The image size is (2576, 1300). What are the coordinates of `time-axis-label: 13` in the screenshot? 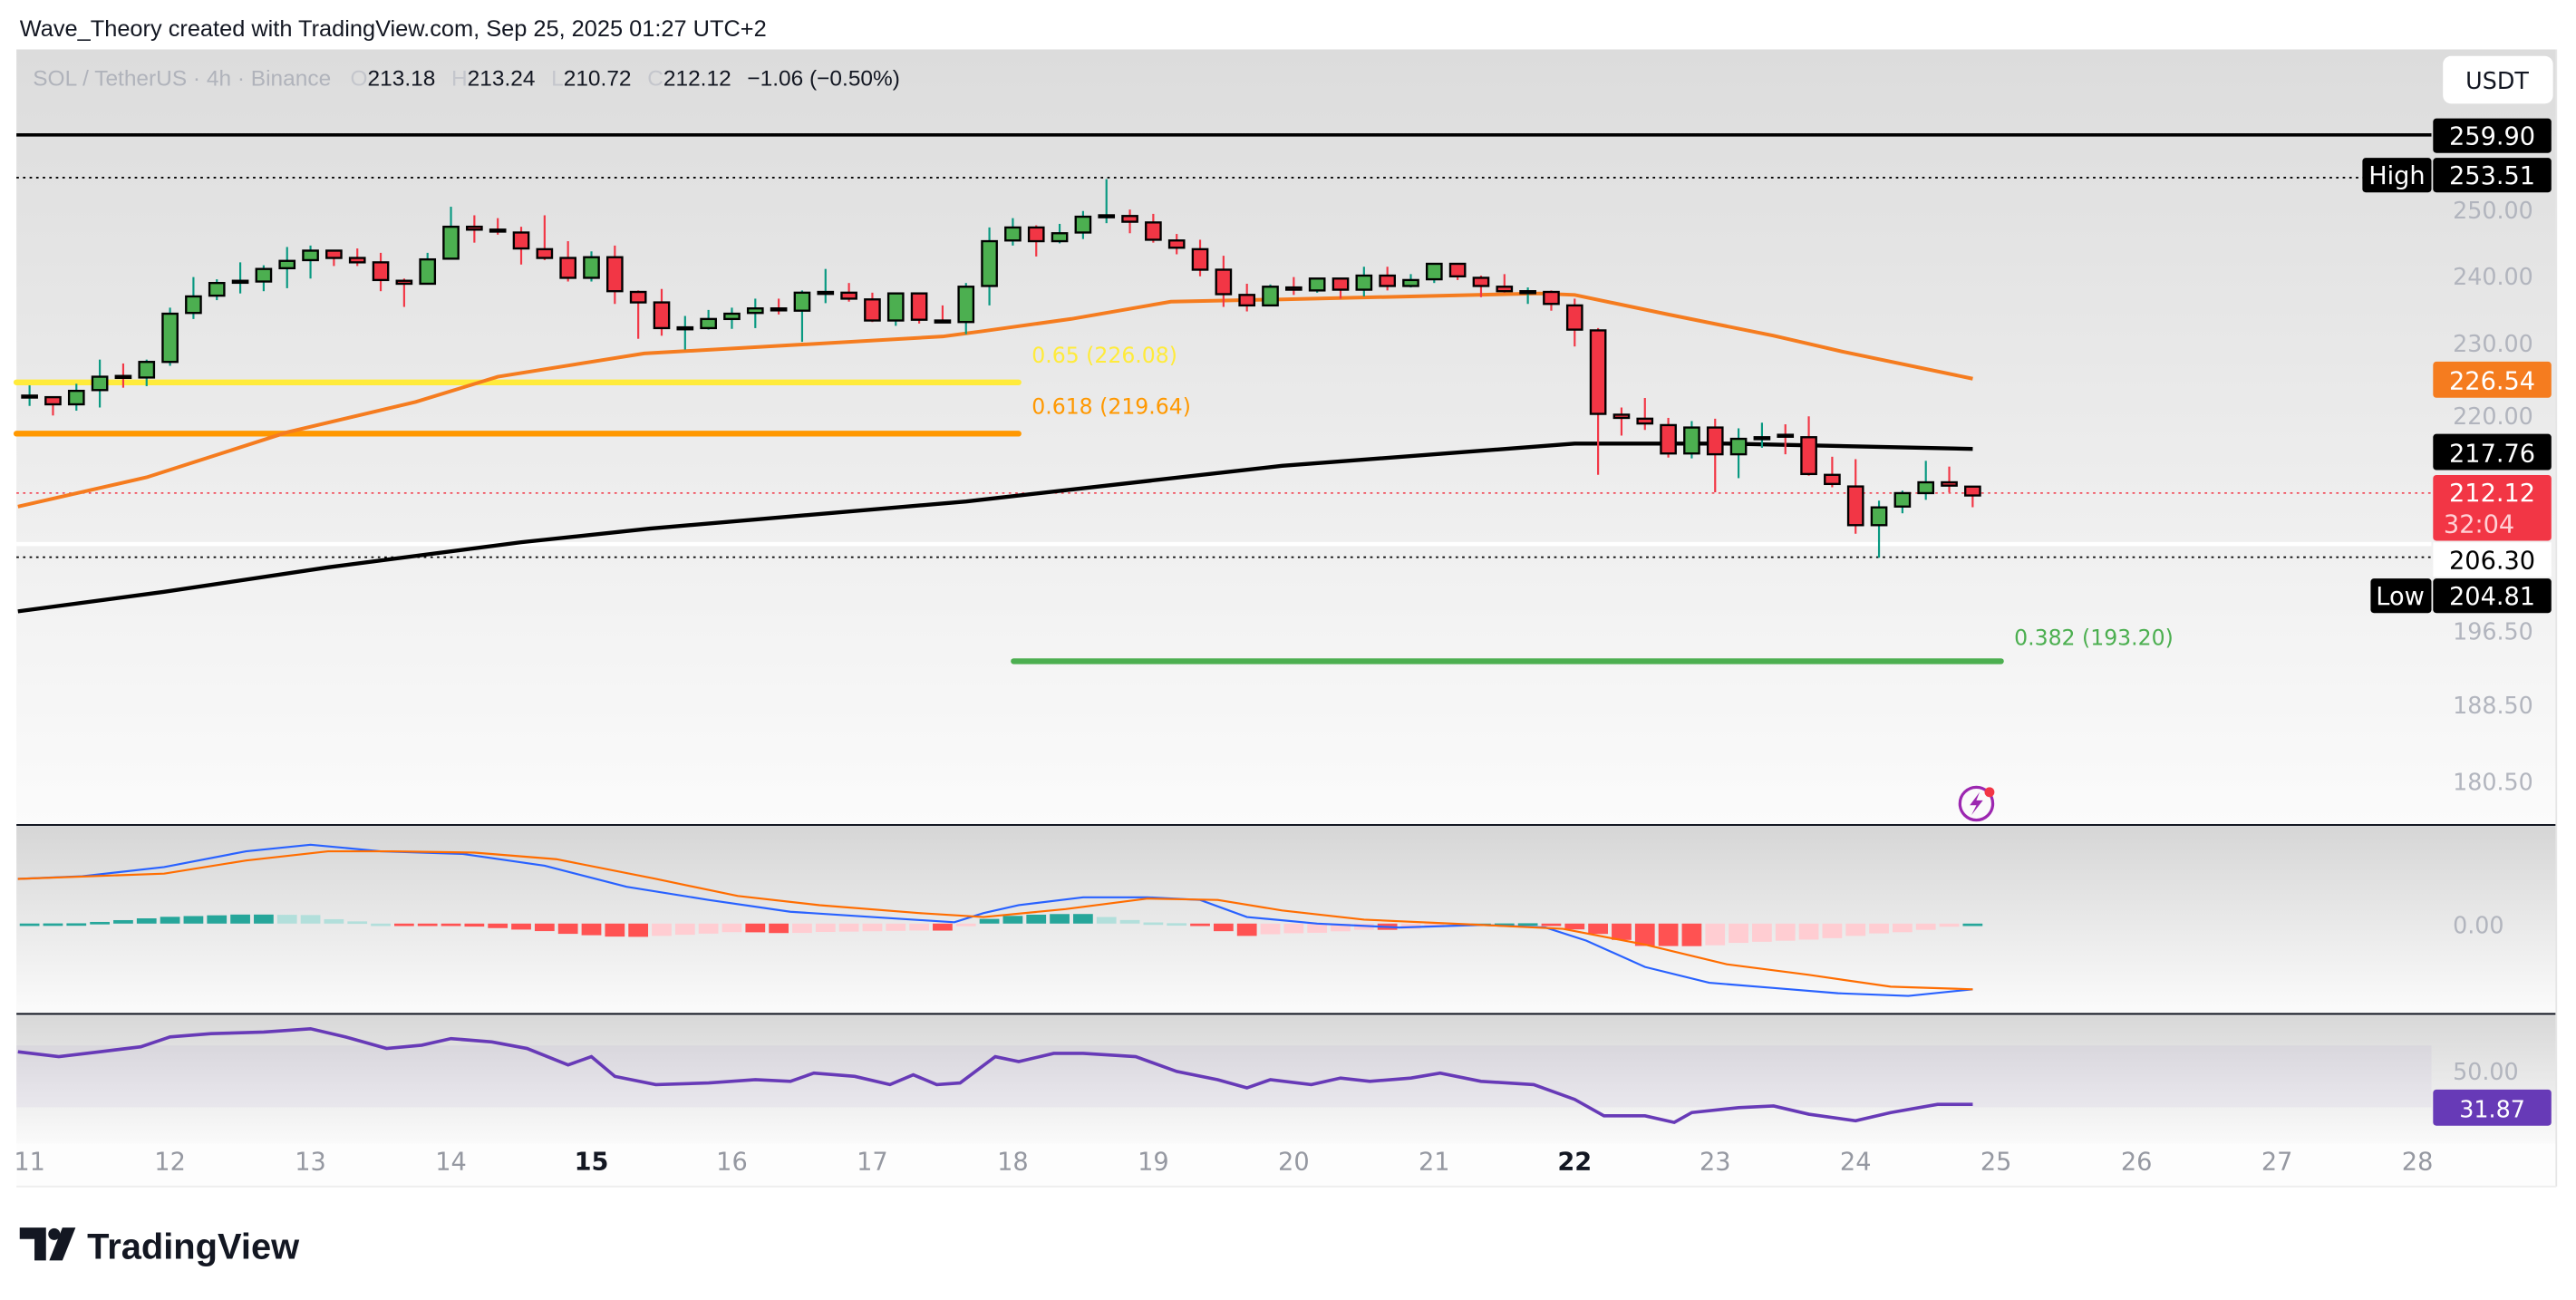 It's located at (310, 1163).